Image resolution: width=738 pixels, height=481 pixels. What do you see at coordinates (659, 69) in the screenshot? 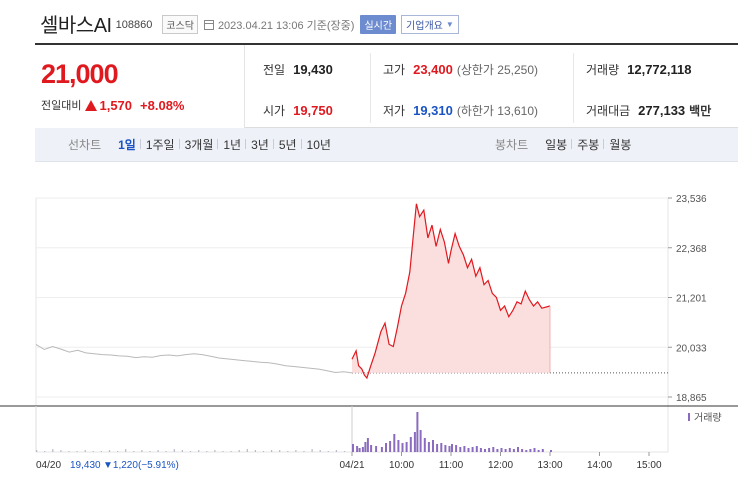
I see `stat-value: 12,772,118` at bounding box center [659, 69].